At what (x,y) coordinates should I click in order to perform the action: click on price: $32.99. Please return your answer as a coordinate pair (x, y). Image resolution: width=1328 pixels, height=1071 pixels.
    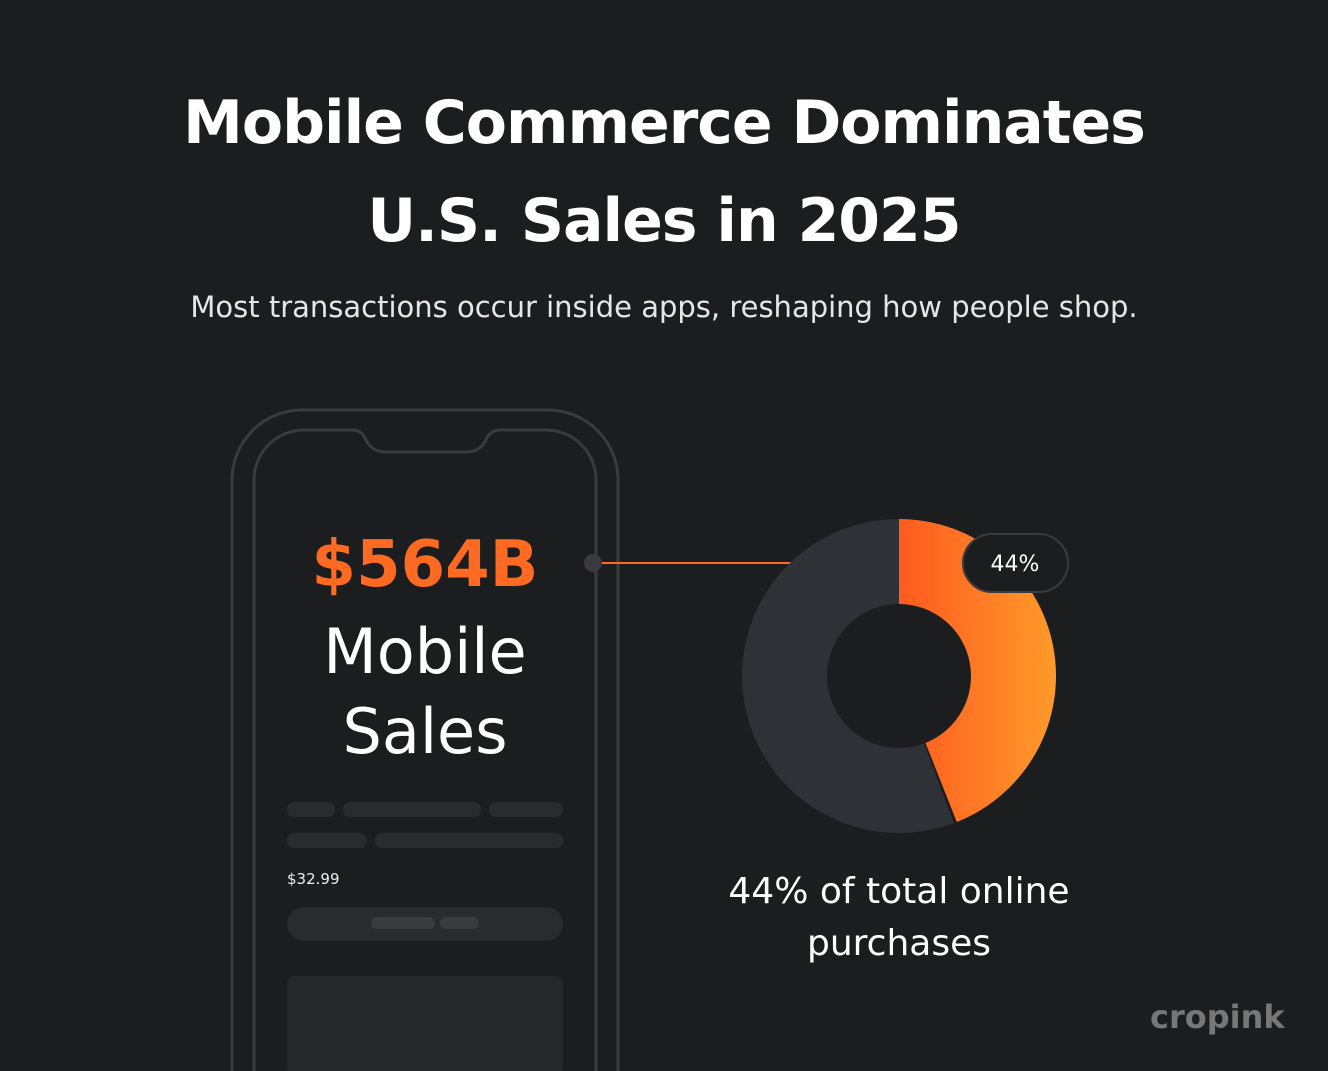
    Looking at the image, I should click on (313, 879).